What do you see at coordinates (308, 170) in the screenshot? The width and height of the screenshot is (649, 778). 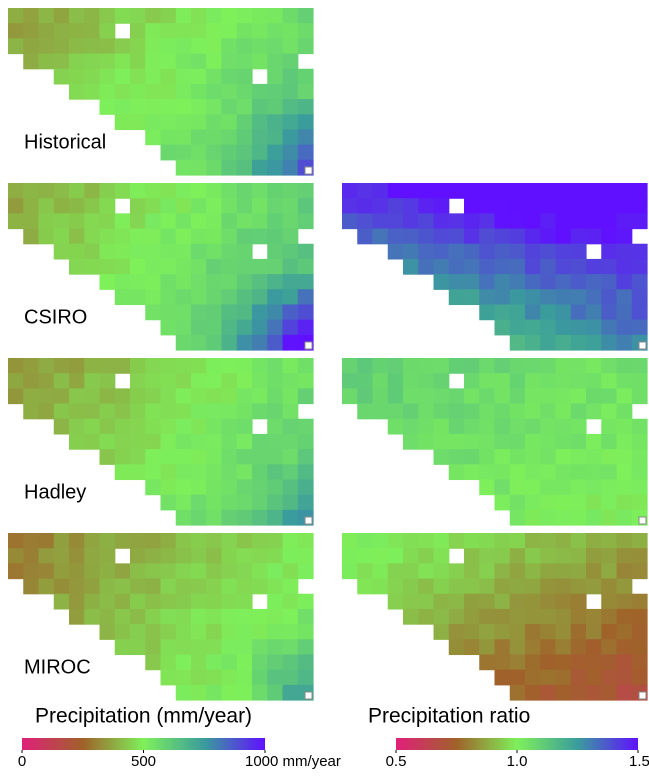 I see `corner-icon` at bounding box center [308, 170].